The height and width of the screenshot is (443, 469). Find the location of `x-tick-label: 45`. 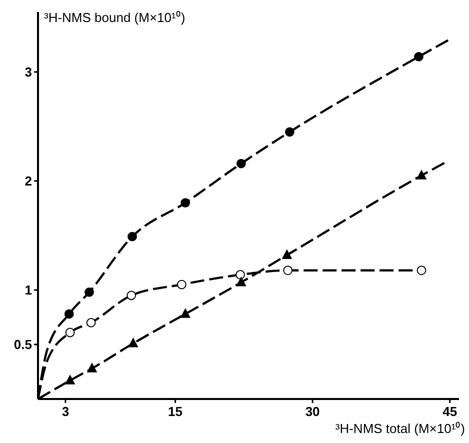

x-tick-label: 45 is located at coordinates (450, 411).